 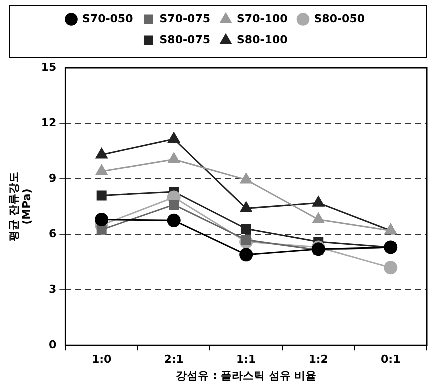 What do you see at coordinates (318, 359) in the screenshot?
I see `x-tick-label: 1:2` at bounding box center [318, 359].